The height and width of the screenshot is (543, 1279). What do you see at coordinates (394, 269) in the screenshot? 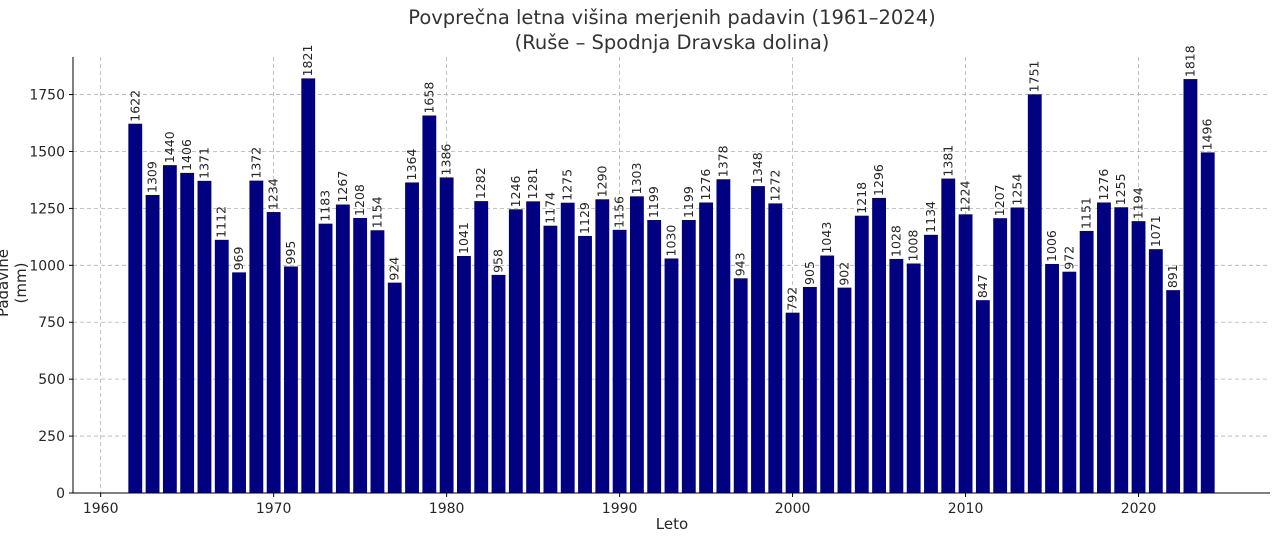
I see `bar-value-label: 924` at bounding box center [394, 269].